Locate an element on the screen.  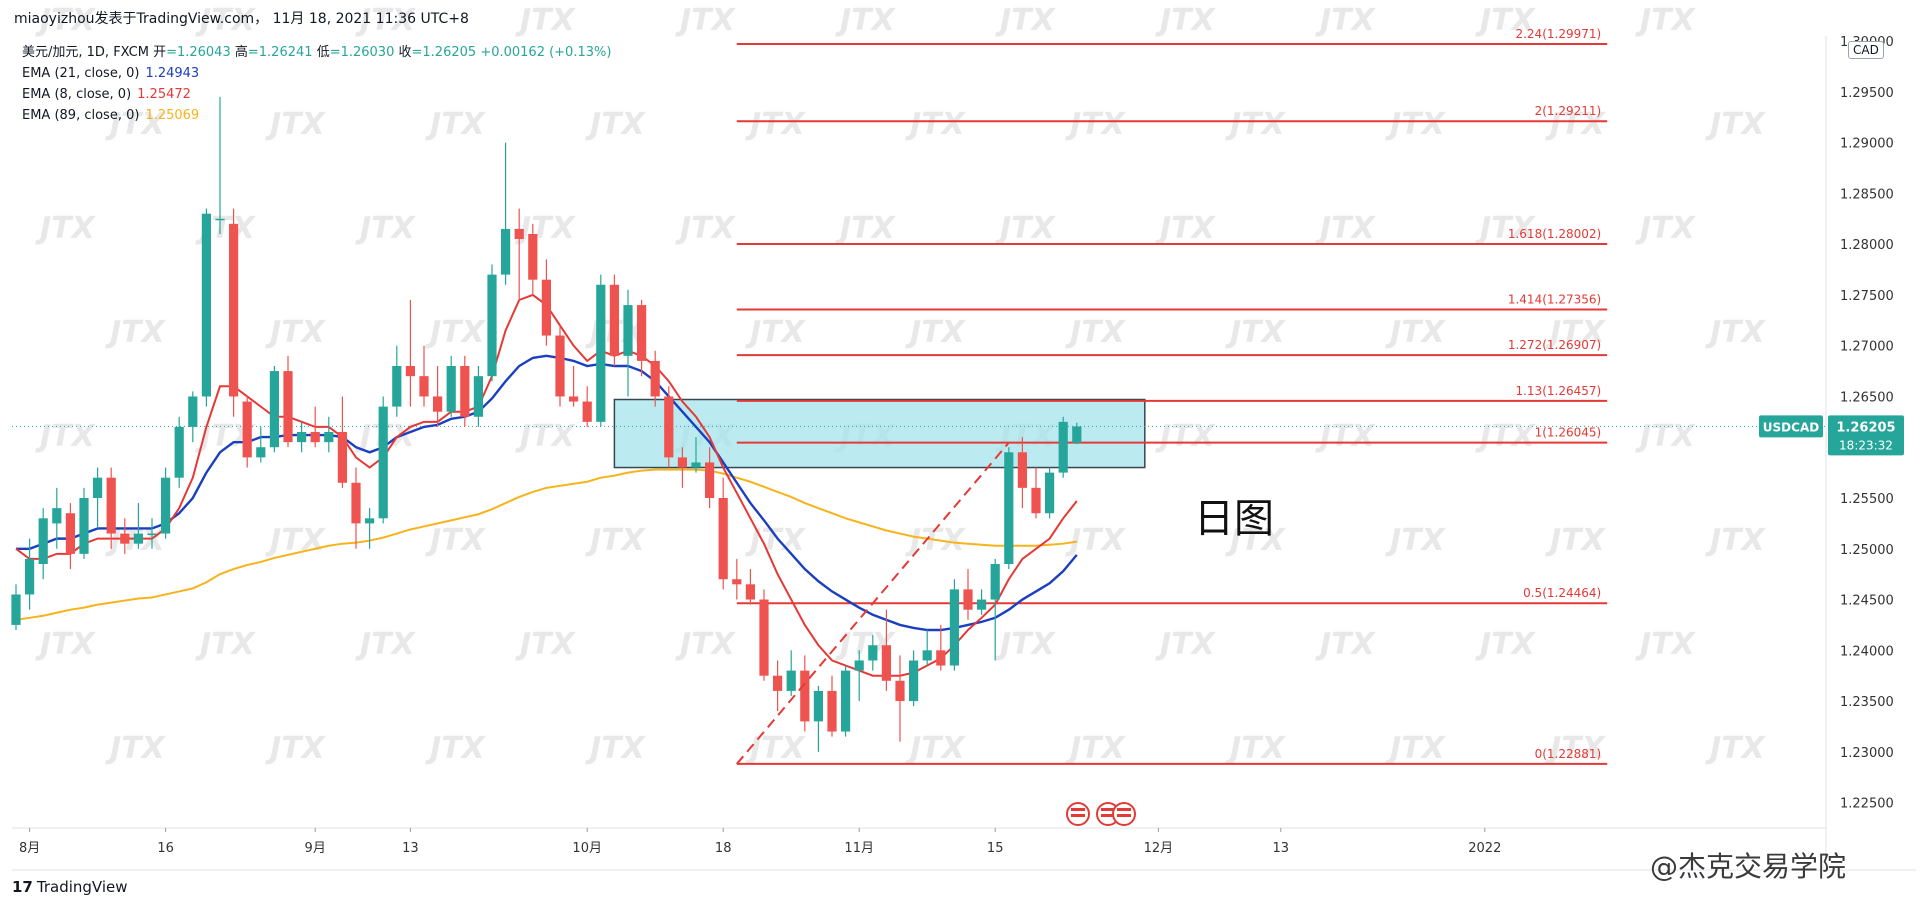
fib-level-label: 2.24(1.29971) is located at coordinates (1558, 34).